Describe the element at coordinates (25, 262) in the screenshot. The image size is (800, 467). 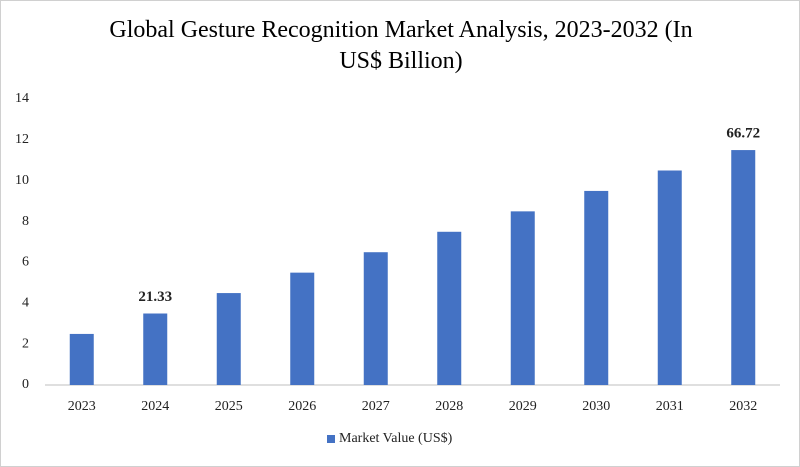
I see `y-tick-label: 6` at that location.